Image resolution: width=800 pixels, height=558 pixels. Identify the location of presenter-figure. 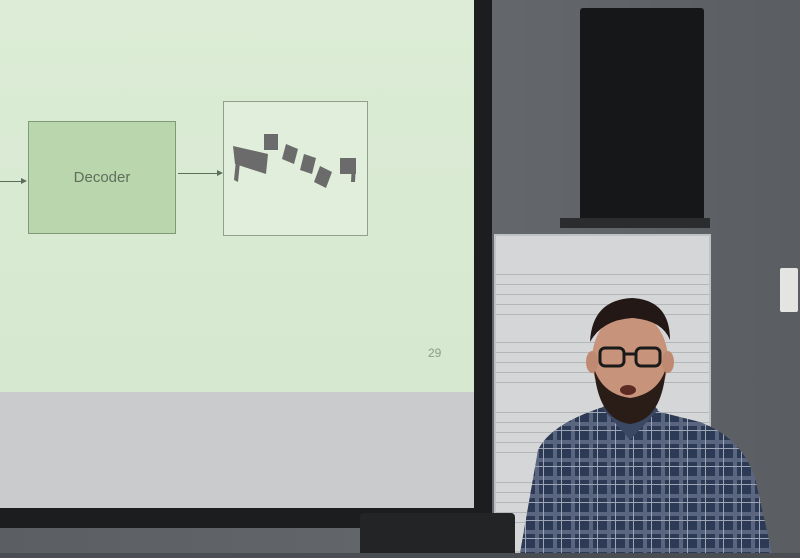
(646, 425).